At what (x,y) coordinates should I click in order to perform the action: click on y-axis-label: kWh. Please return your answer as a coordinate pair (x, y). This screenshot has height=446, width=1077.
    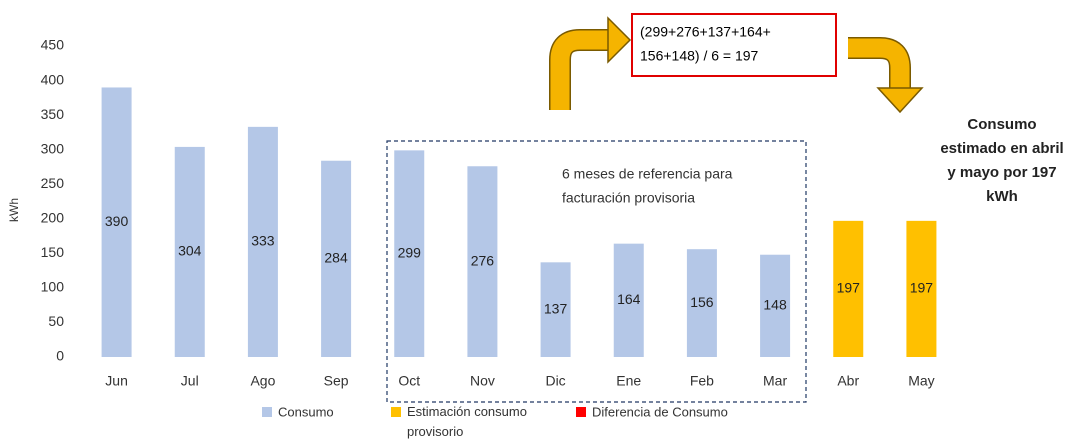
    Looking at the image, I should click on (14, 210).